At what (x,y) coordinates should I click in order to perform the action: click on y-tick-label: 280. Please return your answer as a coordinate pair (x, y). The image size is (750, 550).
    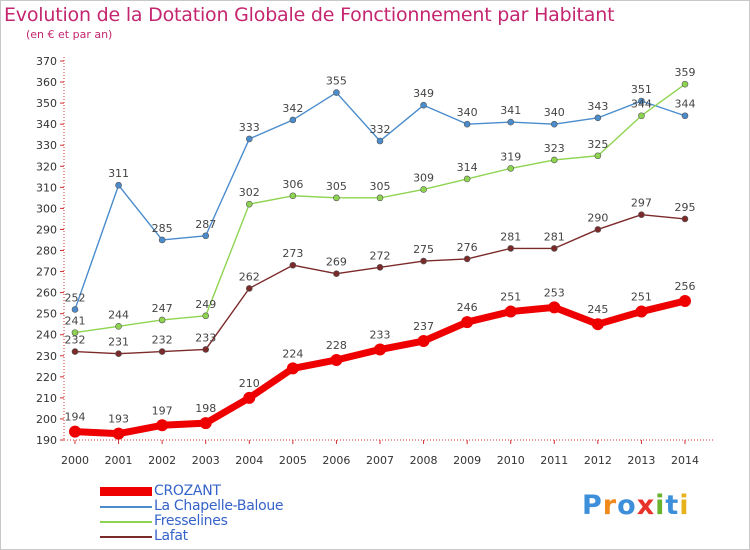
    Looking at the image, I should click on (46, 251).